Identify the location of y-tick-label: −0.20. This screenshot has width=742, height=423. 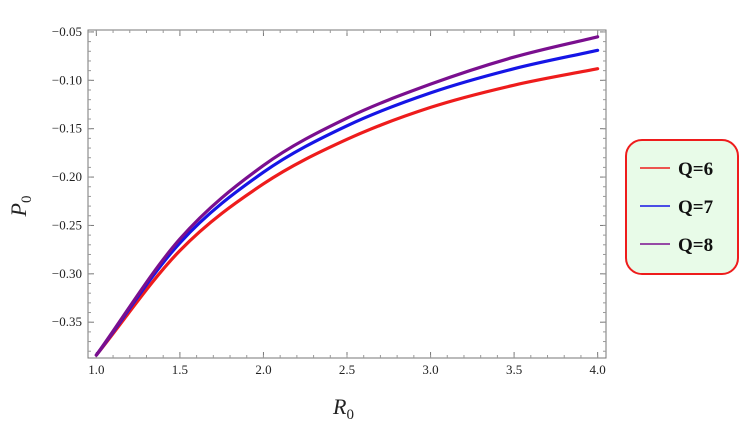
(67, 176).